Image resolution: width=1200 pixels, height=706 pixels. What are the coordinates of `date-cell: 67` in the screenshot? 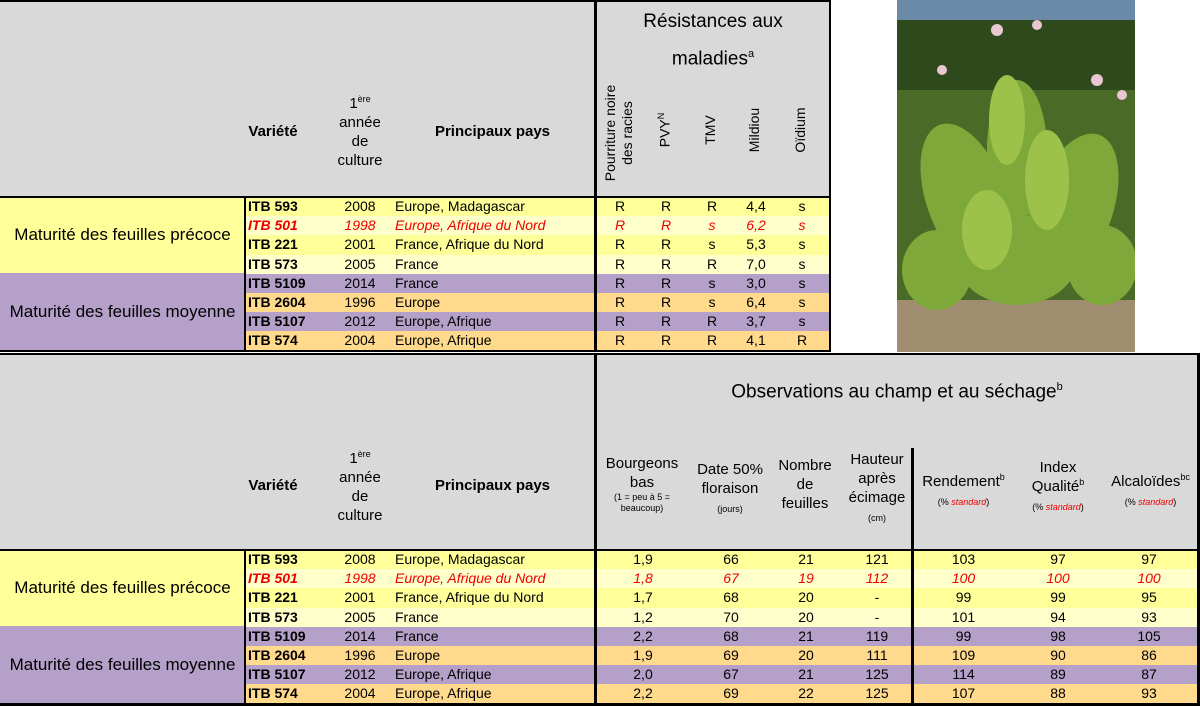 It's located at (731, 578).